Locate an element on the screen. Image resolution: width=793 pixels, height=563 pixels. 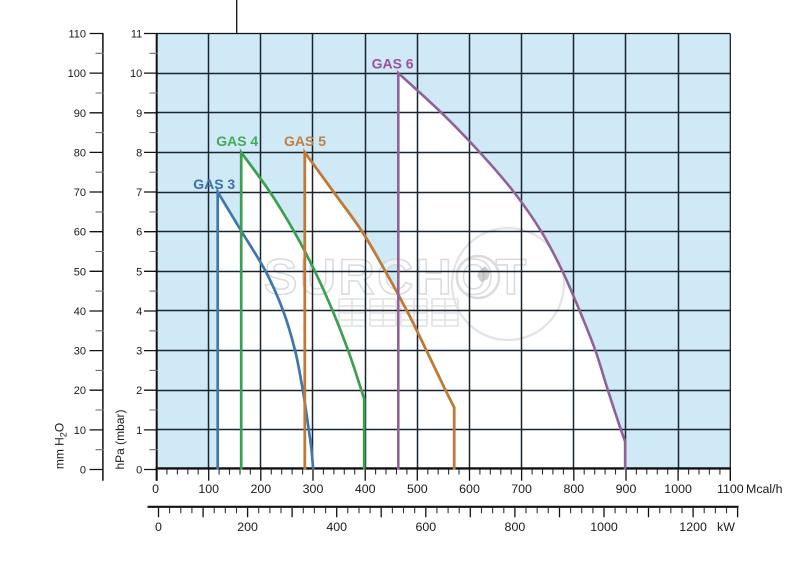
svg-text: GAS 3 is located at coordinates (214, 184).